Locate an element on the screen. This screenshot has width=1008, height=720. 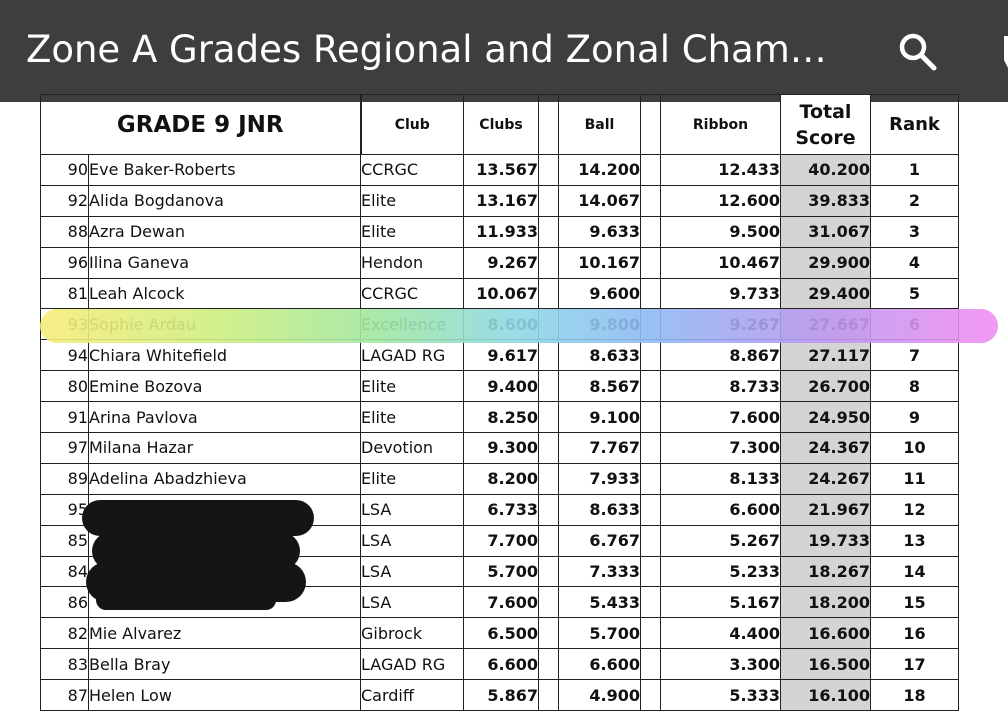
total-header-line1: Total is located at coordinates (825, 111).